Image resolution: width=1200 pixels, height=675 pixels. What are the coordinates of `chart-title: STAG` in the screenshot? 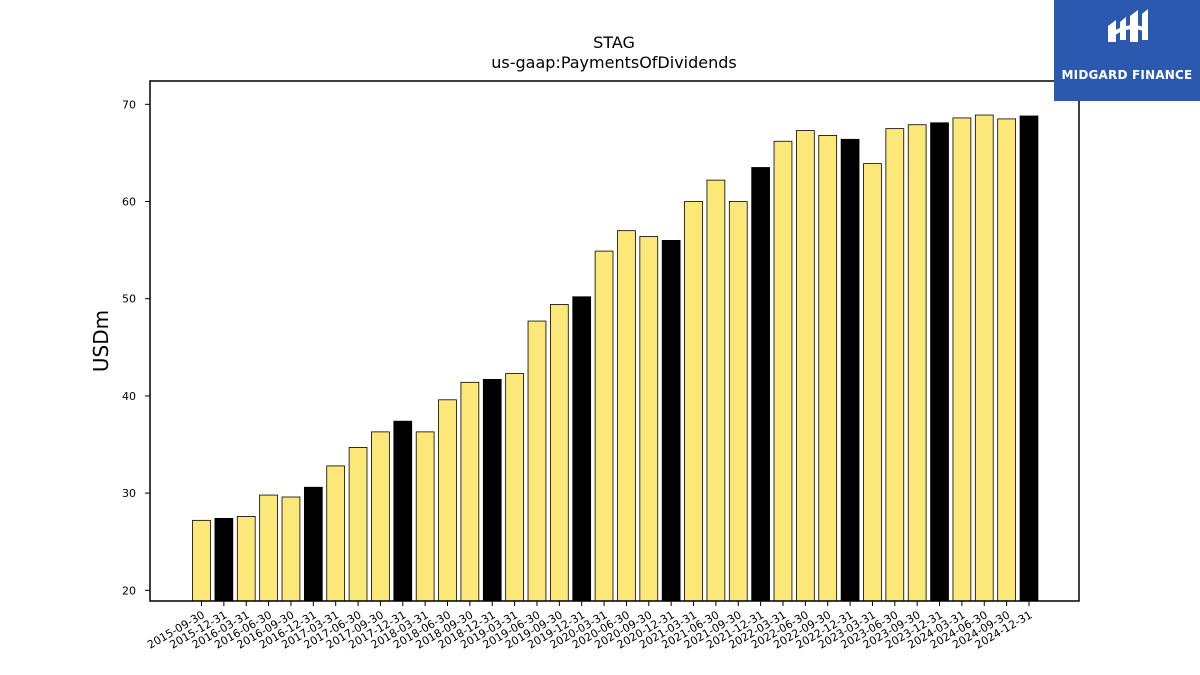 It's located at (614, 42).